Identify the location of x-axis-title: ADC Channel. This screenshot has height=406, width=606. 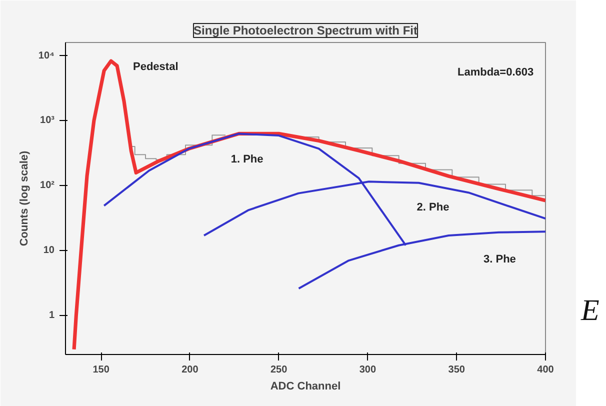
(305, 386).